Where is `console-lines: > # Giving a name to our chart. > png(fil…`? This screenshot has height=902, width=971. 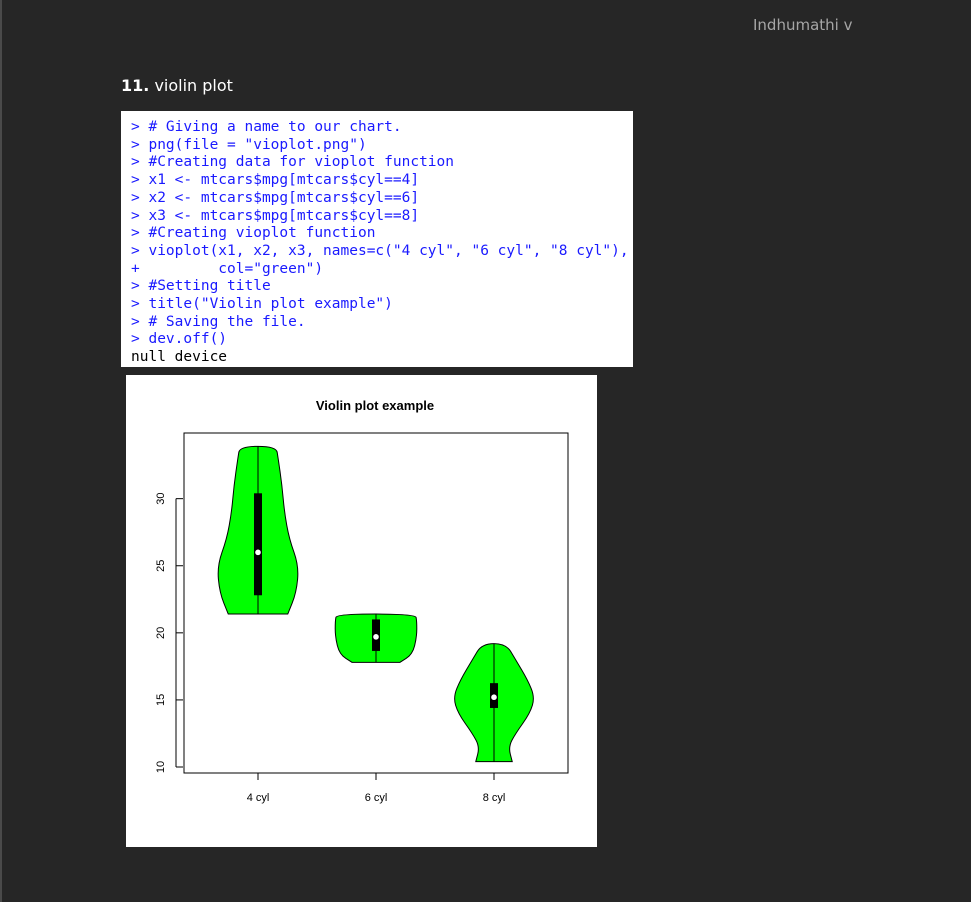
console-lines: > # Giving a name to our chart. > png(fil… is located at coordinates (382, 243).